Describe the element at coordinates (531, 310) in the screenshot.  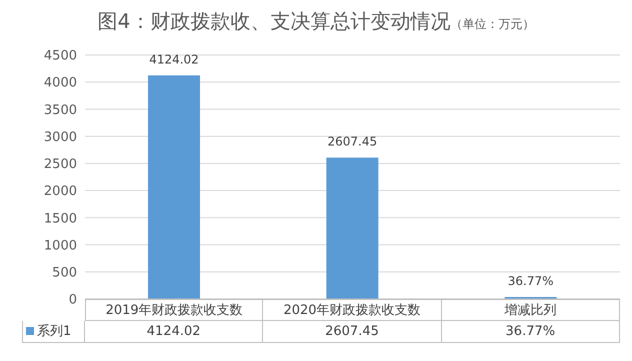
I see `x-tick-label: 增减比列` at that location.